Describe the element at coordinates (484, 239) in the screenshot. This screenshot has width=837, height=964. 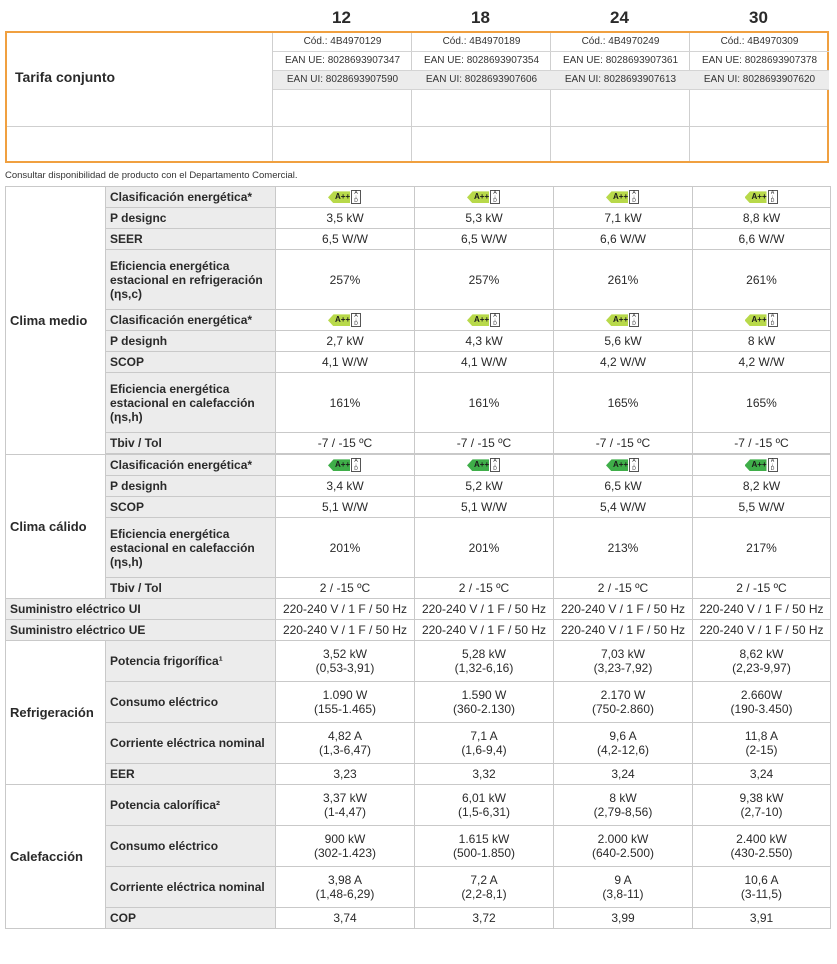
I see `cell: 6,5 W/W` at that location.